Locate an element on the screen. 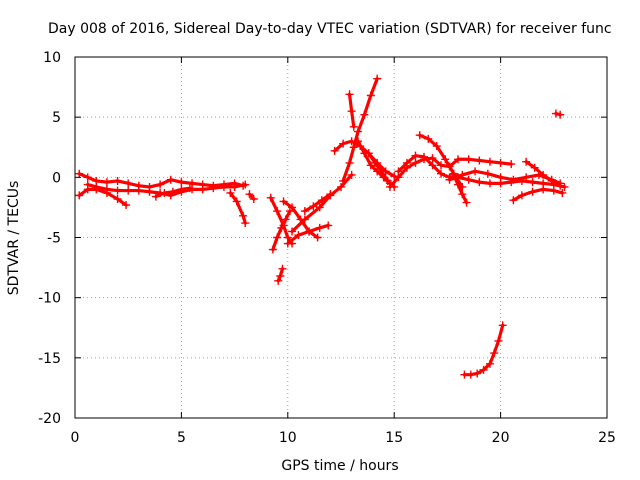 The height and width of the screenshot is (480, 640). series-track-f is located at coordinates (251, 196).